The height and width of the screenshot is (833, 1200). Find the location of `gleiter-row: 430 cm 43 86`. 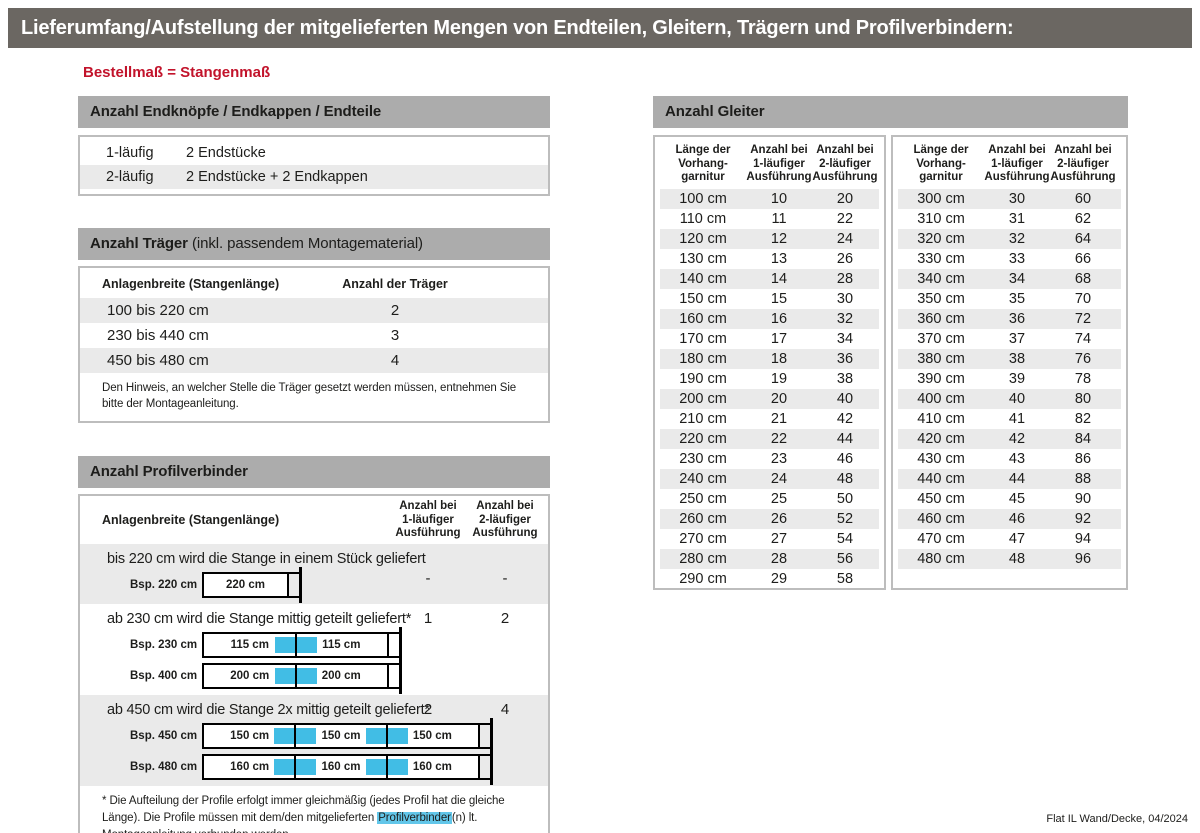

gleiter-row: 430 cm 43 86 is located at coordinates (1009, 459).